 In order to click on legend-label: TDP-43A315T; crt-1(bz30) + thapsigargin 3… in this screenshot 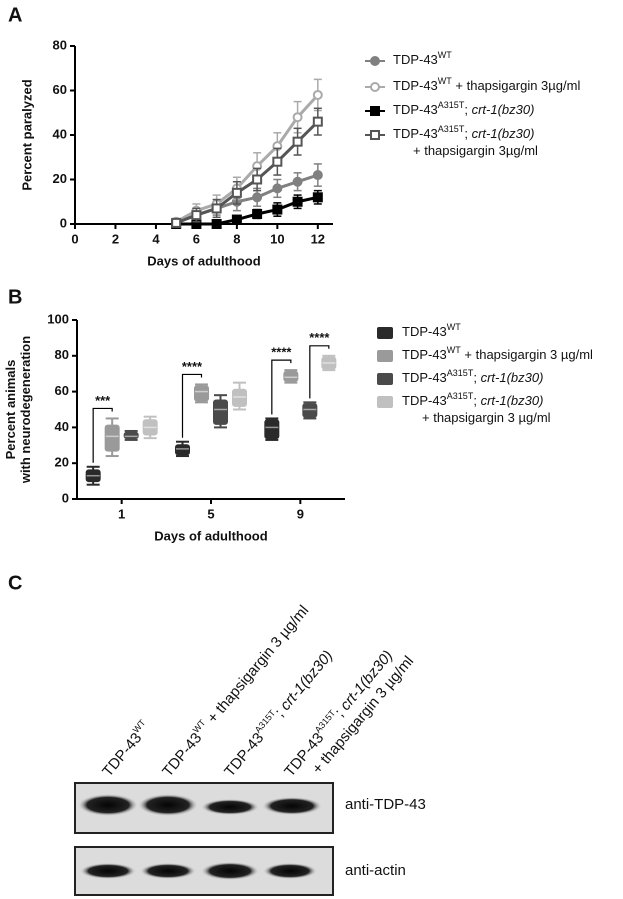, I will do `click(465, 141)`.